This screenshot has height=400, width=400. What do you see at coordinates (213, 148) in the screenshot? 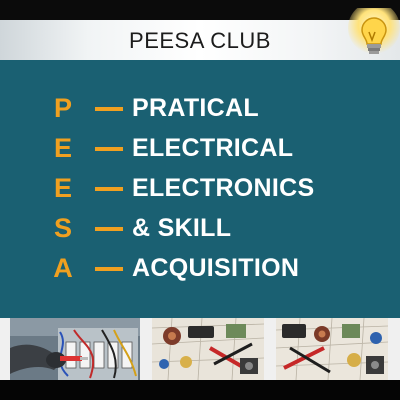
I see `acronym-word: ELECTRICAL` at bounding box center [213, 148].